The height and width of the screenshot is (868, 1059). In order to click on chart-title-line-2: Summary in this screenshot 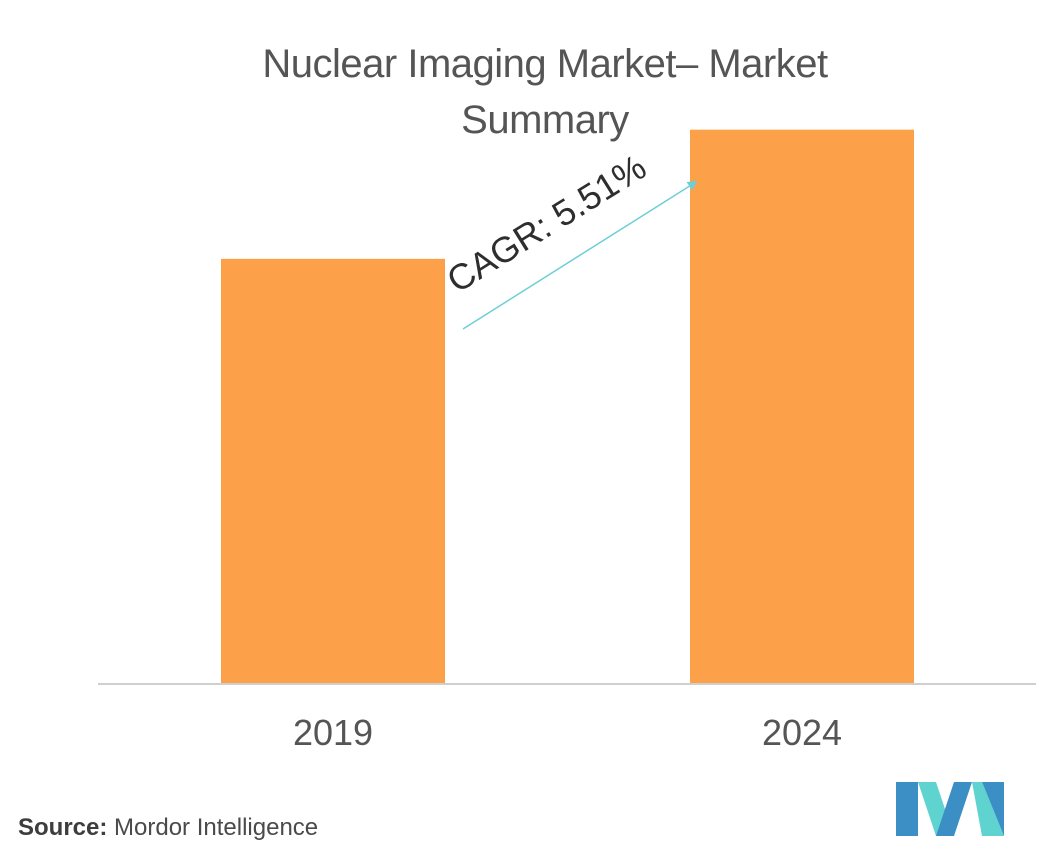, I will do `click(545, 120)`.